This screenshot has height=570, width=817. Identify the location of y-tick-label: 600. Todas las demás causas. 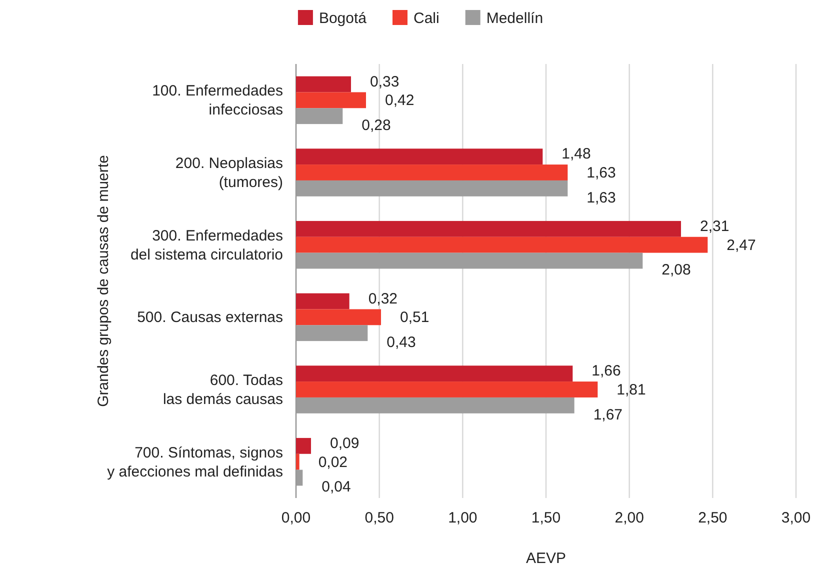
(222, 390).